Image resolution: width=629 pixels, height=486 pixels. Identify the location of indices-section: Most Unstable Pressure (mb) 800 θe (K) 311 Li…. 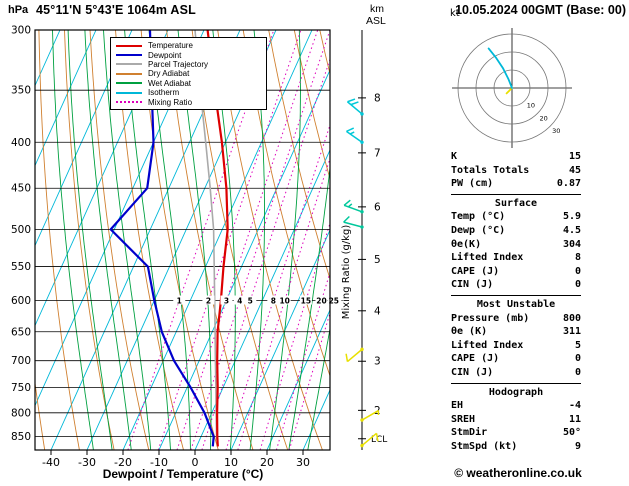
(516, 337).